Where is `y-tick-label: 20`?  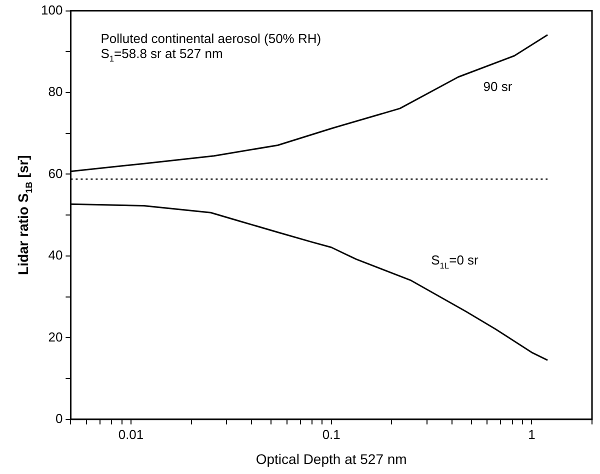 y-tick-label: 20 is located at coordinates (55, 336).